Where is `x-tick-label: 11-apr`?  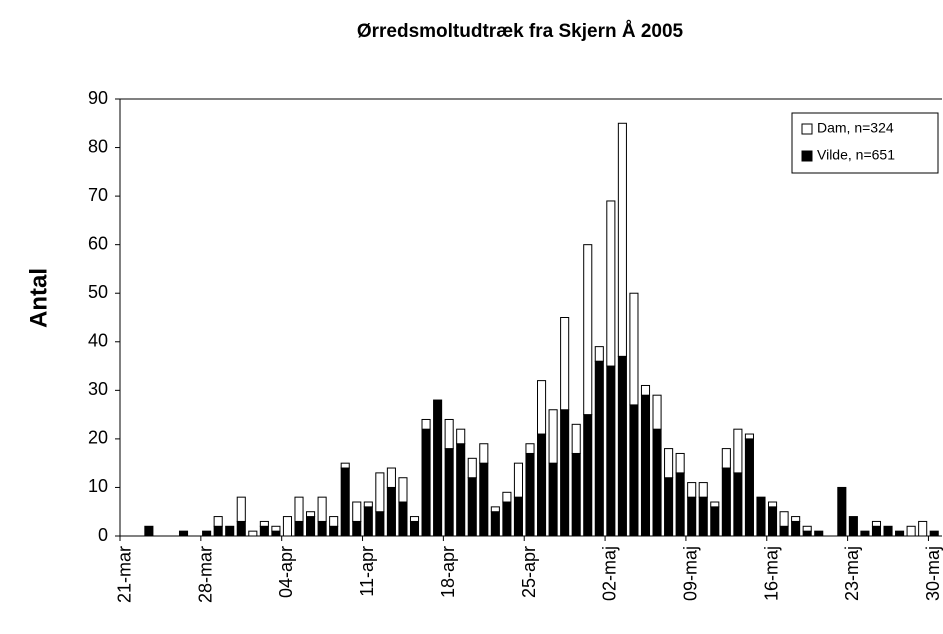 x-tick-label: 11-apr is located at coordinates (367, 571).